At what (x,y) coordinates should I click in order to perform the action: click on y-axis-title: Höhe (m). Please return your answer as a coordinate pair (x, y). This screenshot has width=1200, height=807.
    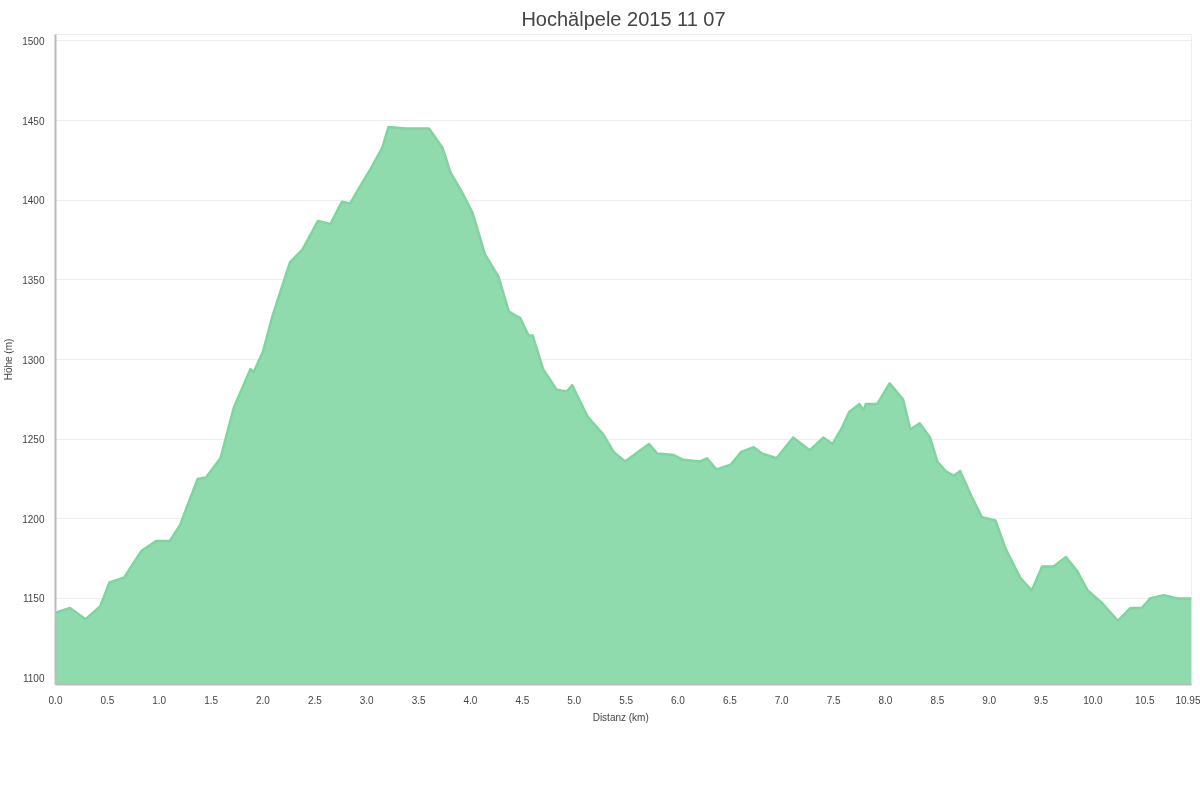
    Looking at the image, I should click on (9, 359).